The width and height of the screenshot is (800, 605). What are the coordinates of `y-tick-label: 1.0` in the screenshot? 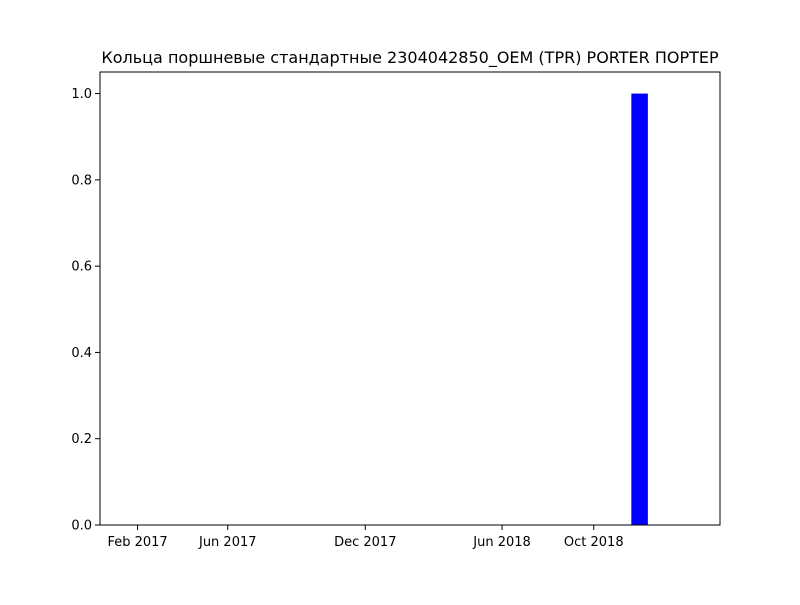 It's located at (81, 94).